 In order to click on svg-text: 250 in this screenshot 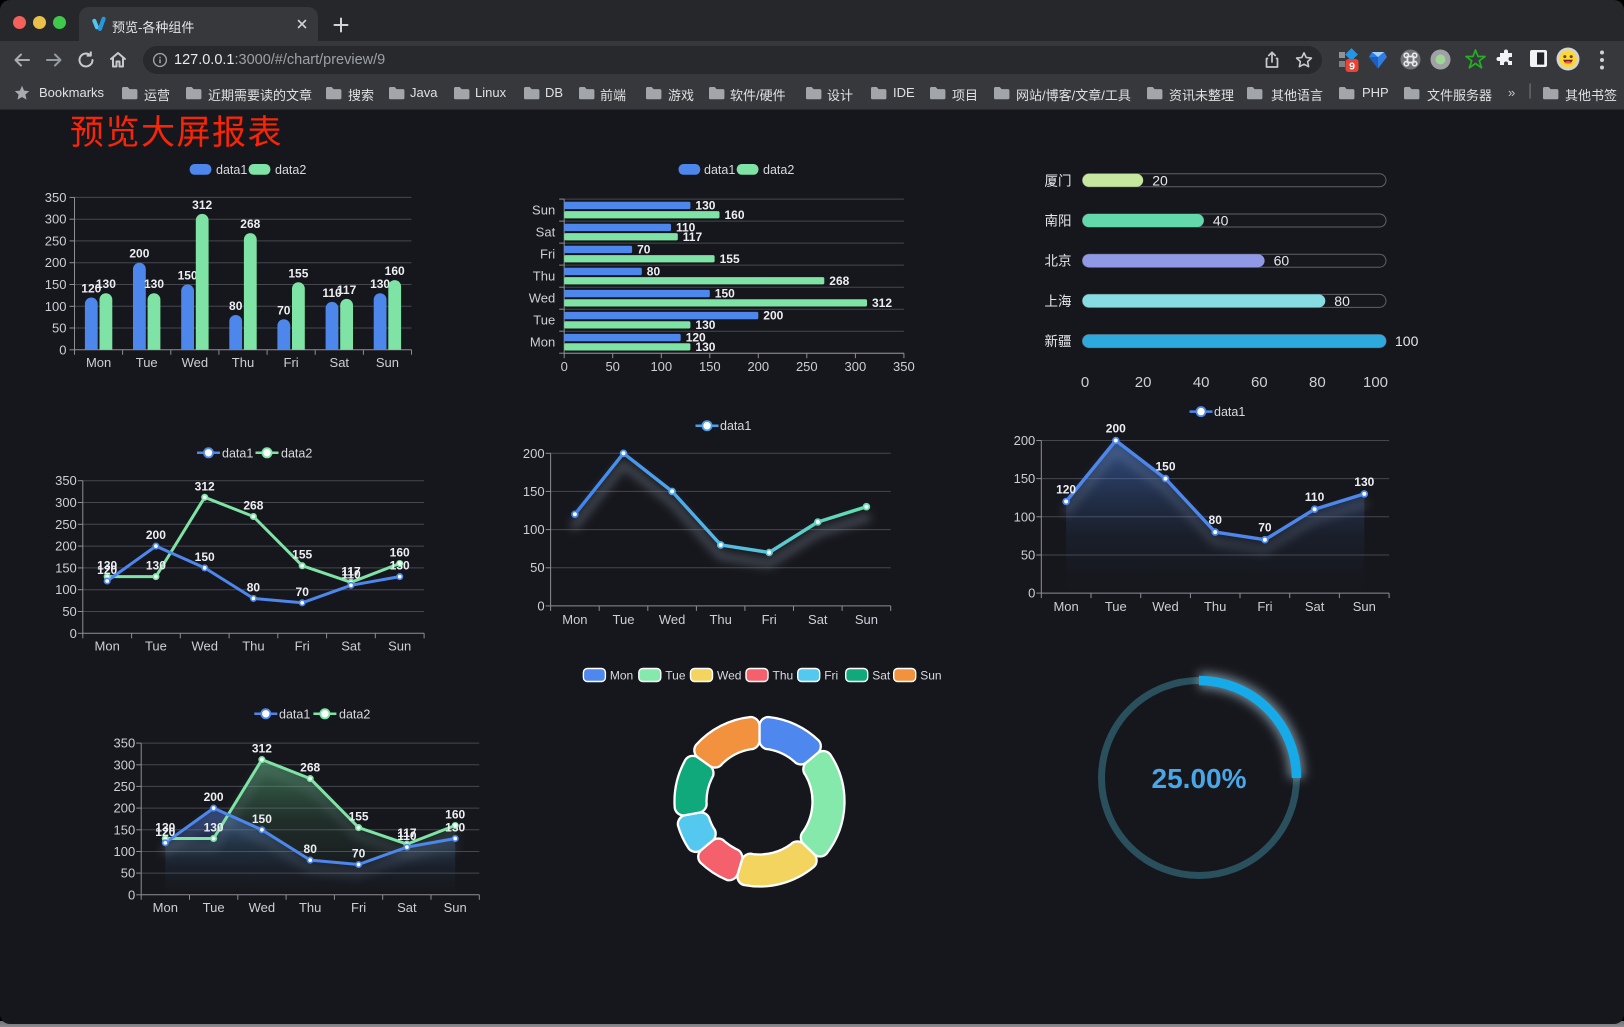, I will do `click(66, 524)`.